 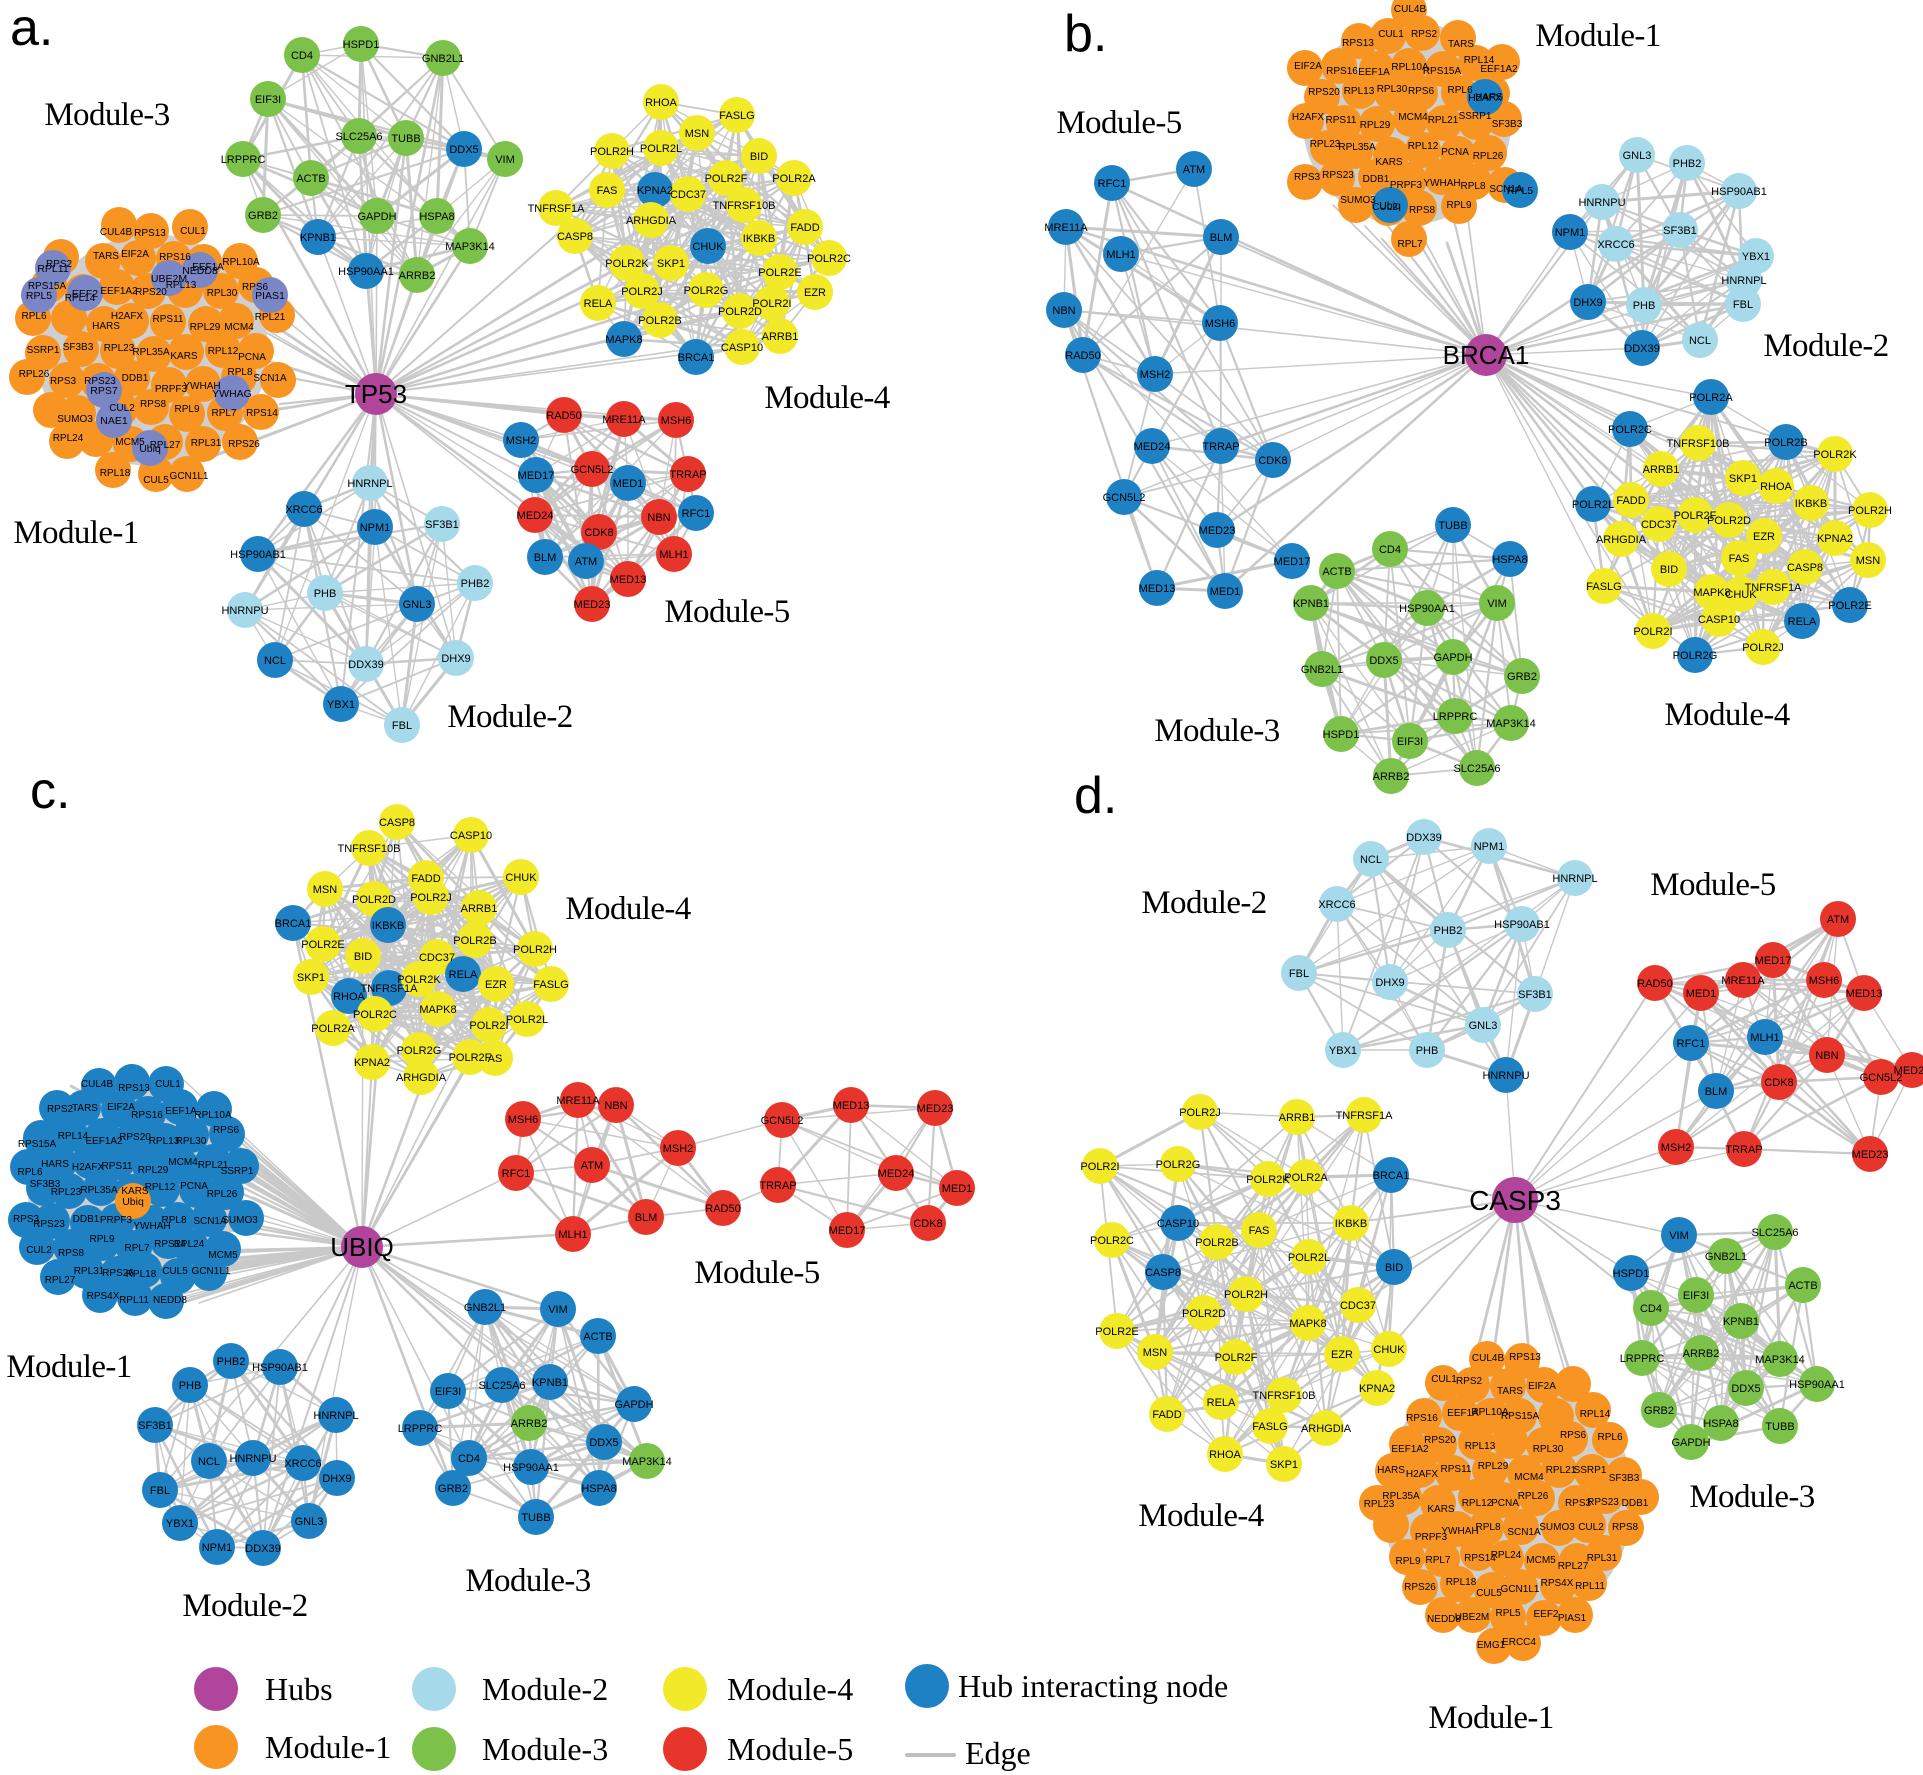 What do you see at coordinates (52, 269) in the screenshot?
I see `svg-text: RPL11` at bounding box center [52, 269].